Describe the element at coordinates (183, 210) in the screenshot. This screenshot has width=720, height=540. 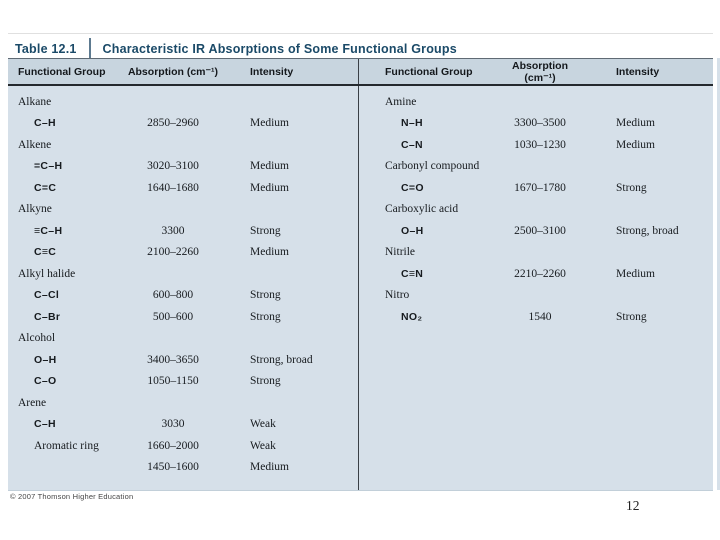
I see `table-row: Alkyne` at that location.